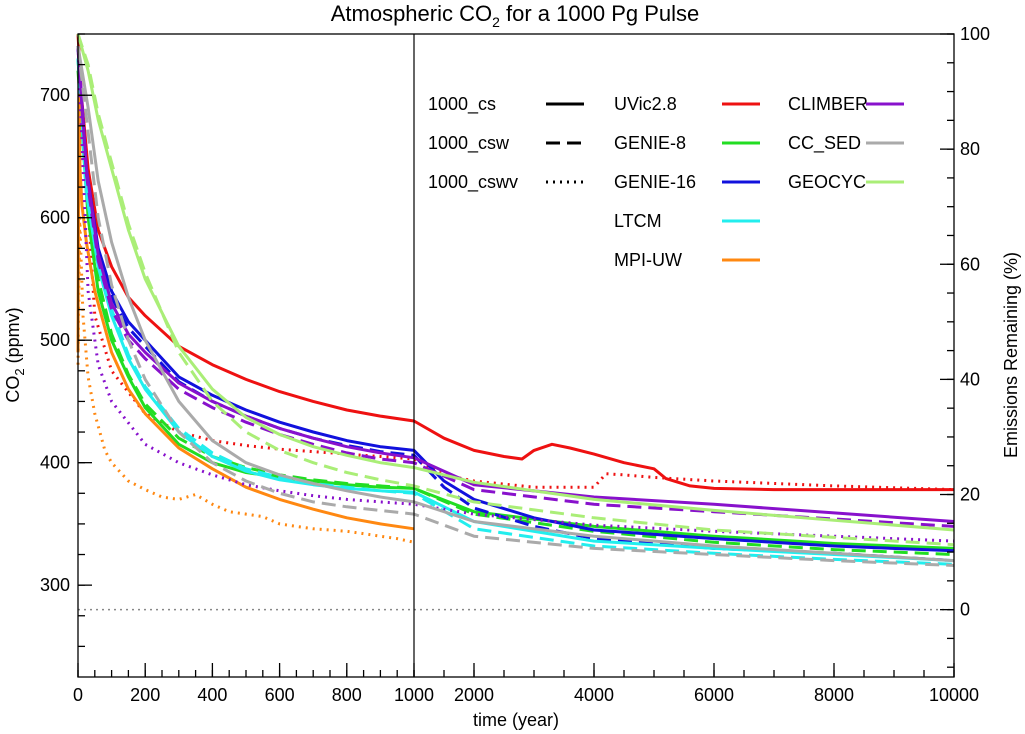  Describe the element at coordinates (970, 495) in the screenshot. I see `y2-tick-label: 20` at that location.